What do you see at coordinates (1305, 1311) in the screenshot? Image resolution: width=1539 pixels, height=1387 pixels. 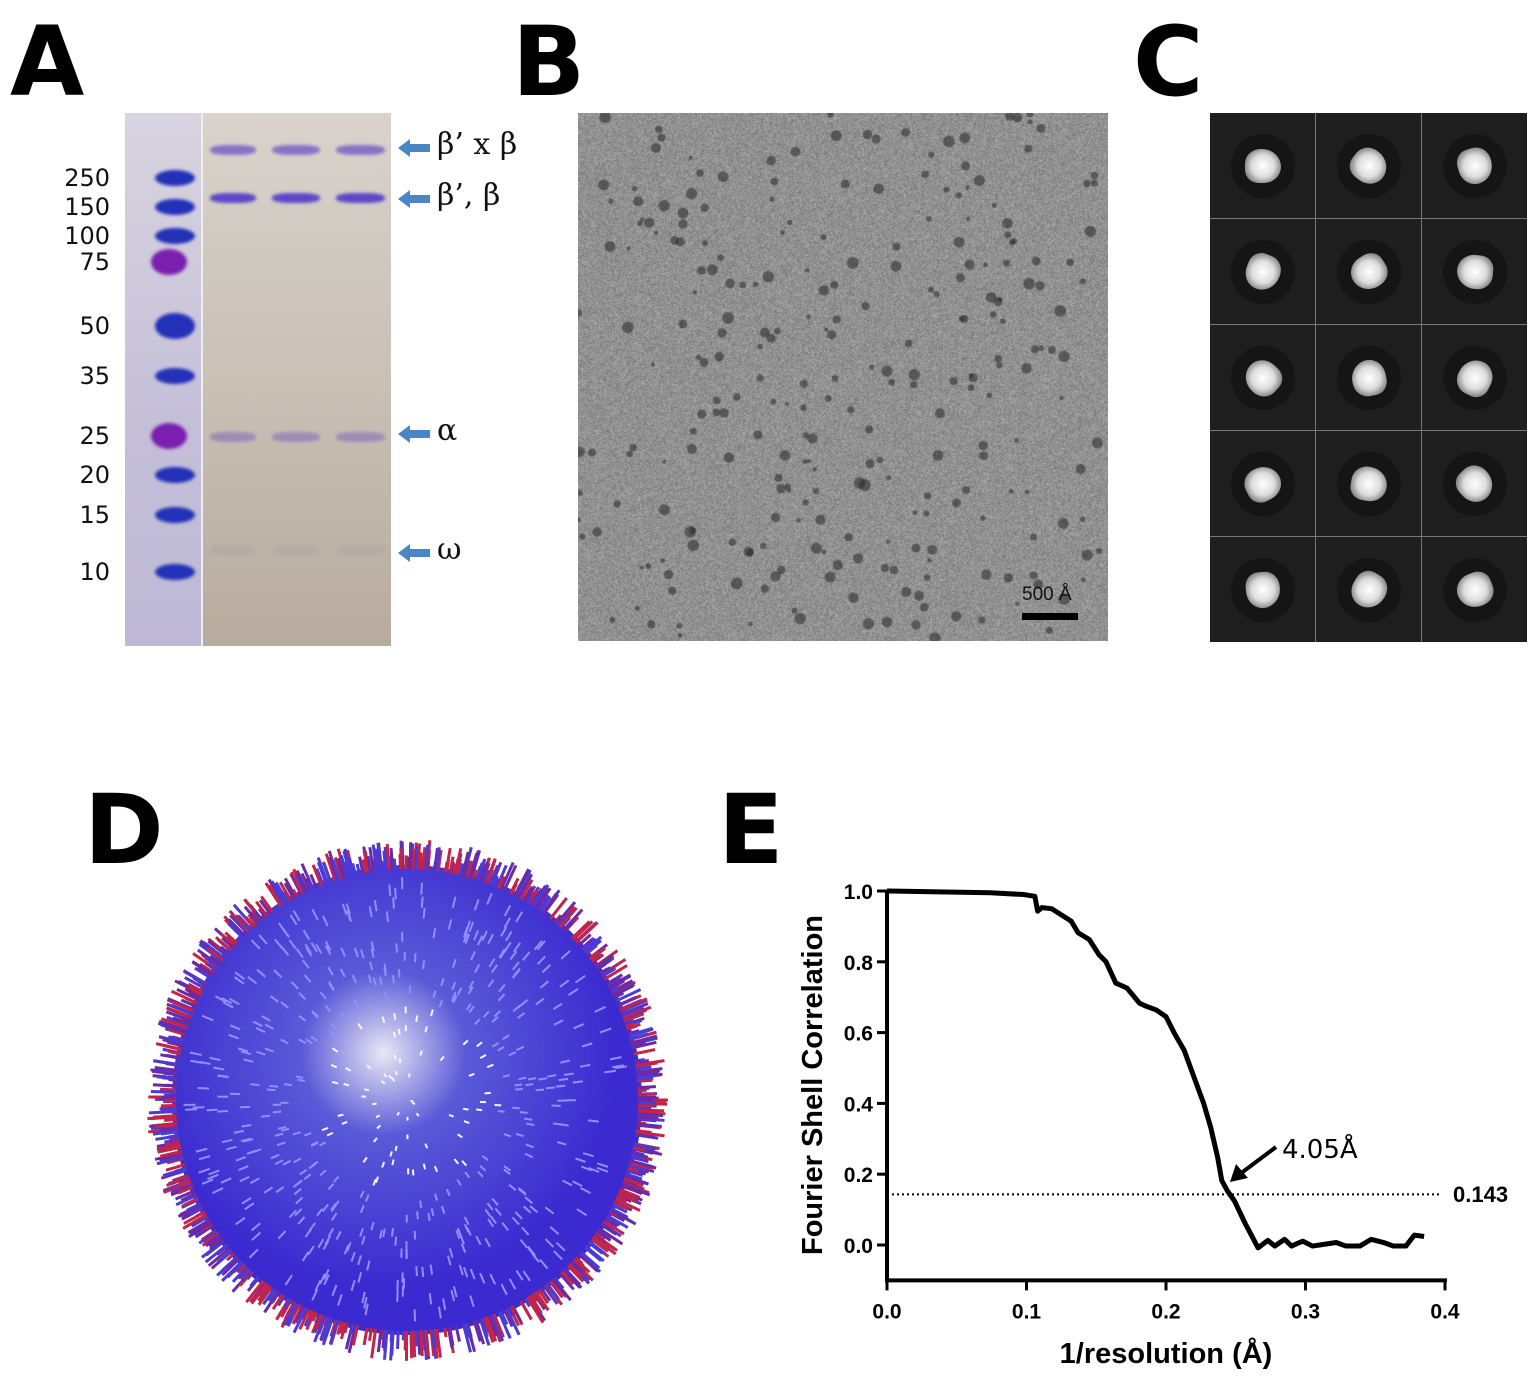 I see `x-tick-label: 0.3` at bounding box center [1305, 1311].